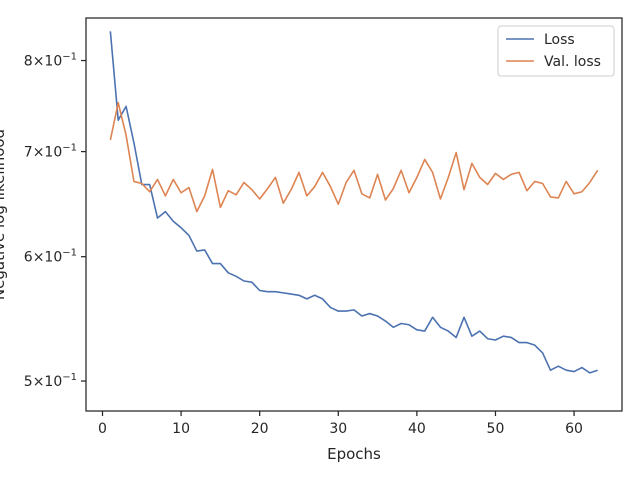 The width and height of the screenshot is (640, 480). Describe the element at coordinates (50, 257) in the screenshot. I see `y-tick-label: 6×10⁻¹` at that location.